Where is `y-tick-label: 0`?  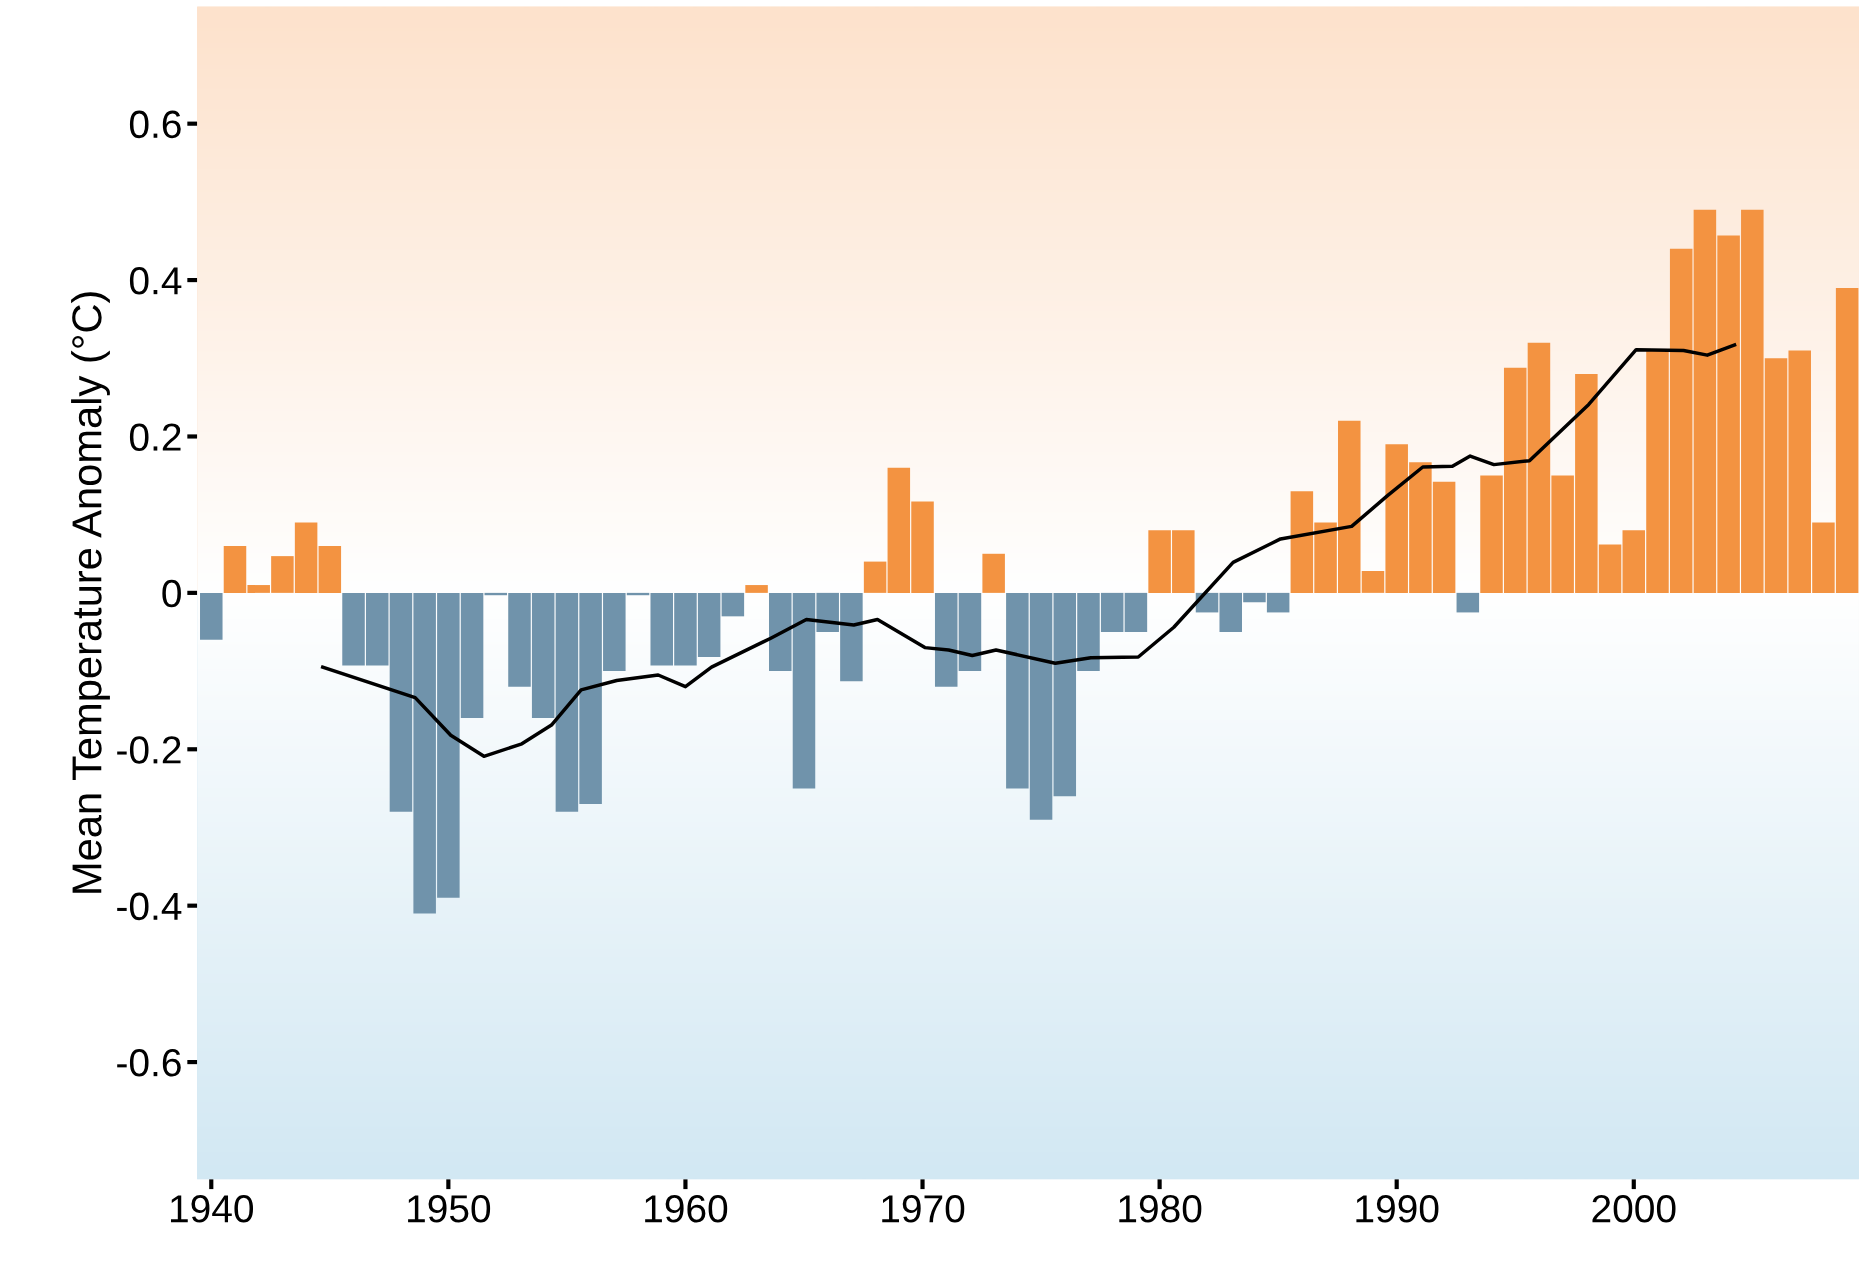 y-tick-label: 0 is located at coordinates (171, 593).